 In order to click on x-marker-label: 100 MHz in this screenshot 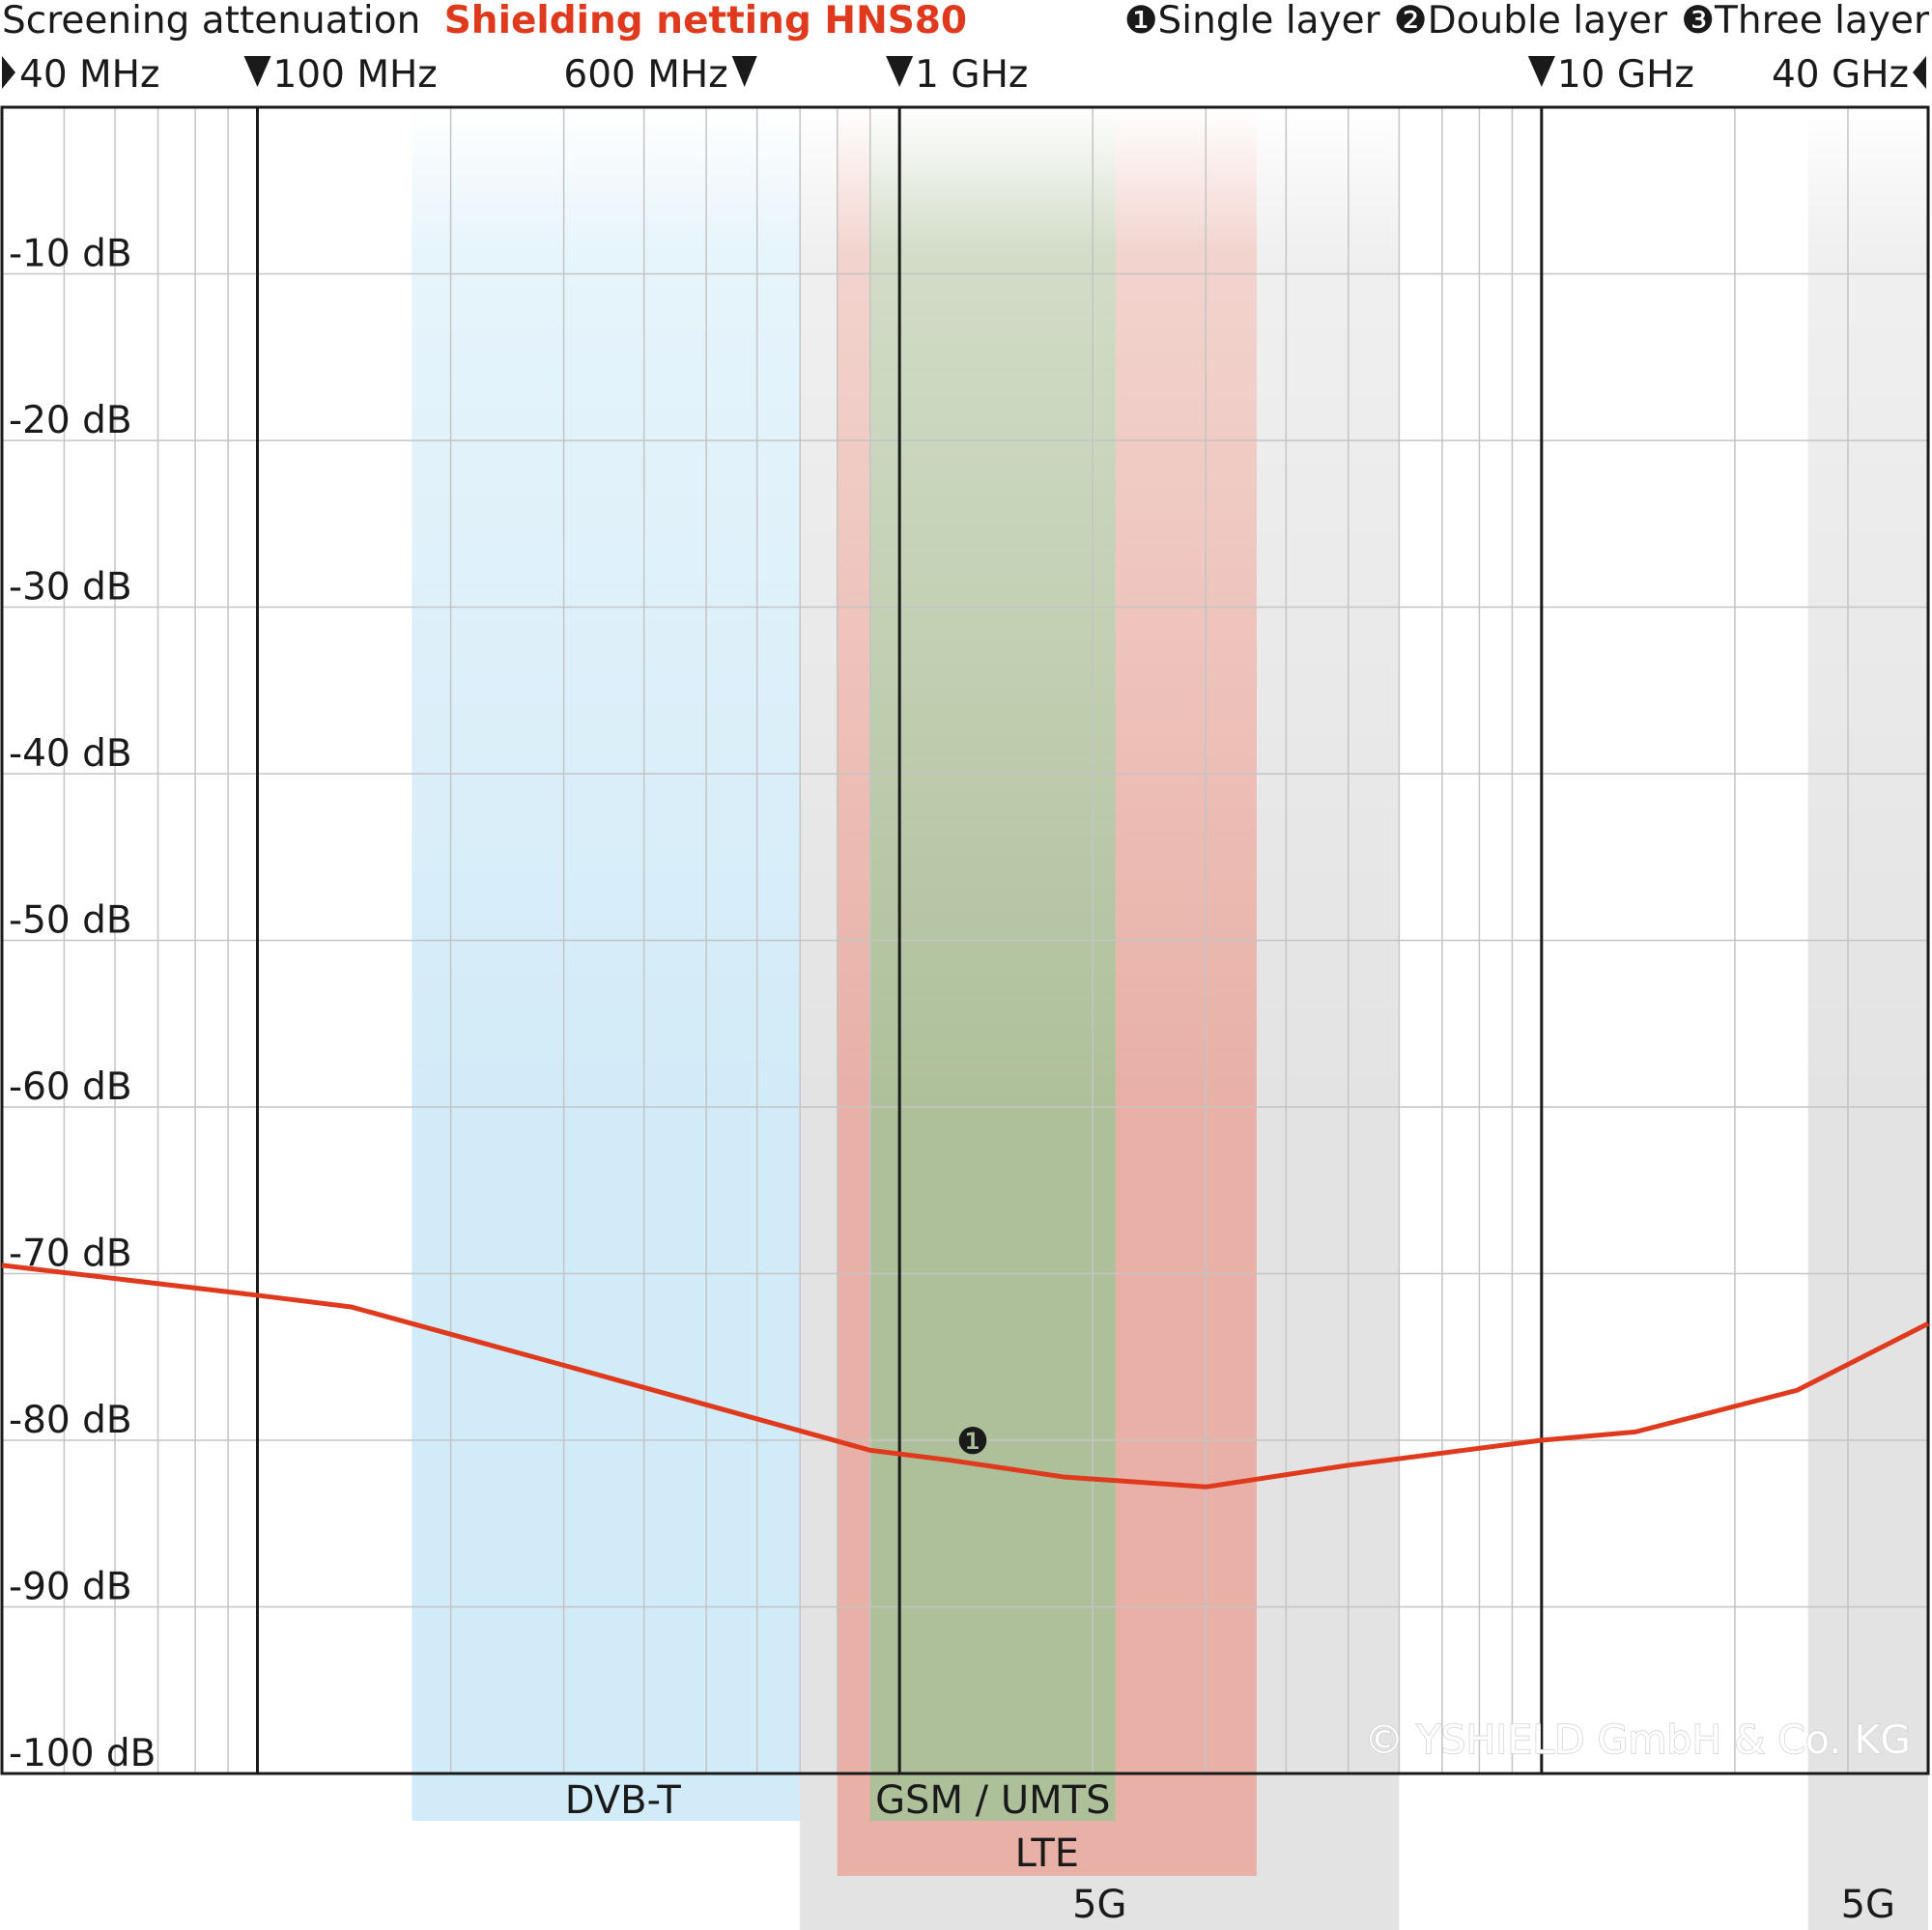, I will do `click(354, 75)`.